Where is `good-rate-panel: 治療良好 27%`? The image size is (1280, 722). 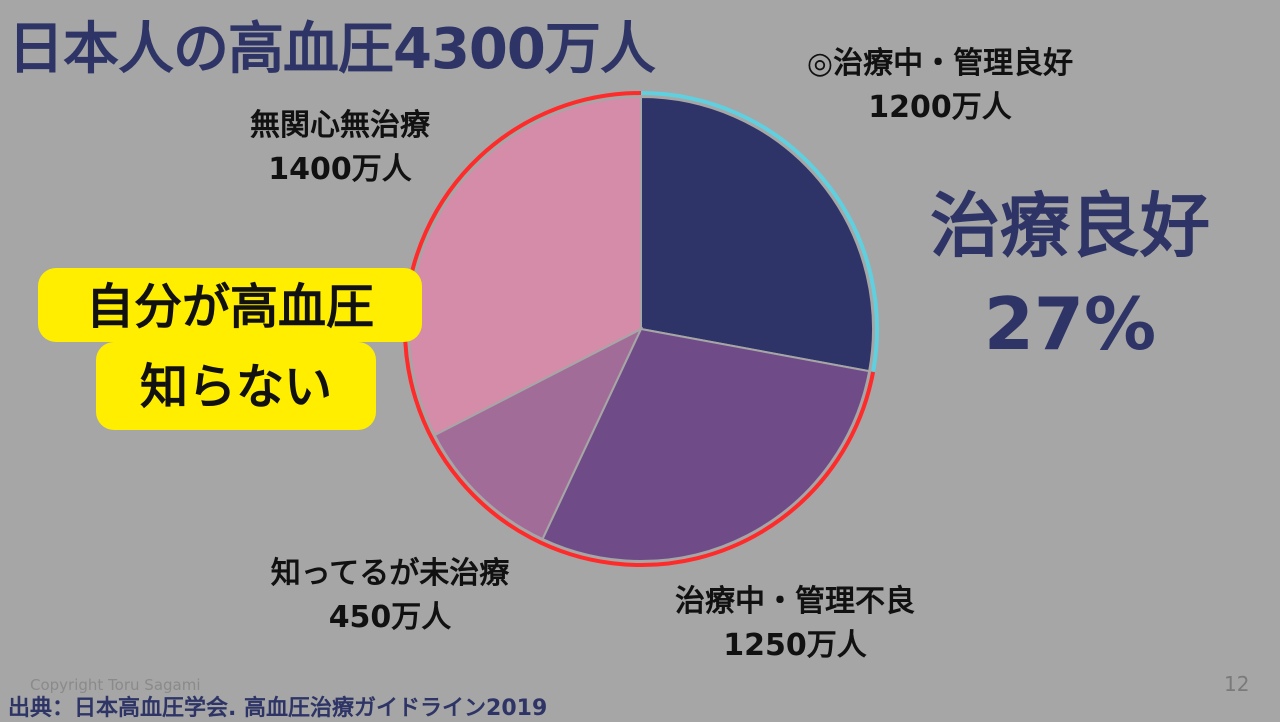 good-rate-panel: 治療良好 27% is located at coordinates (1070, 276).